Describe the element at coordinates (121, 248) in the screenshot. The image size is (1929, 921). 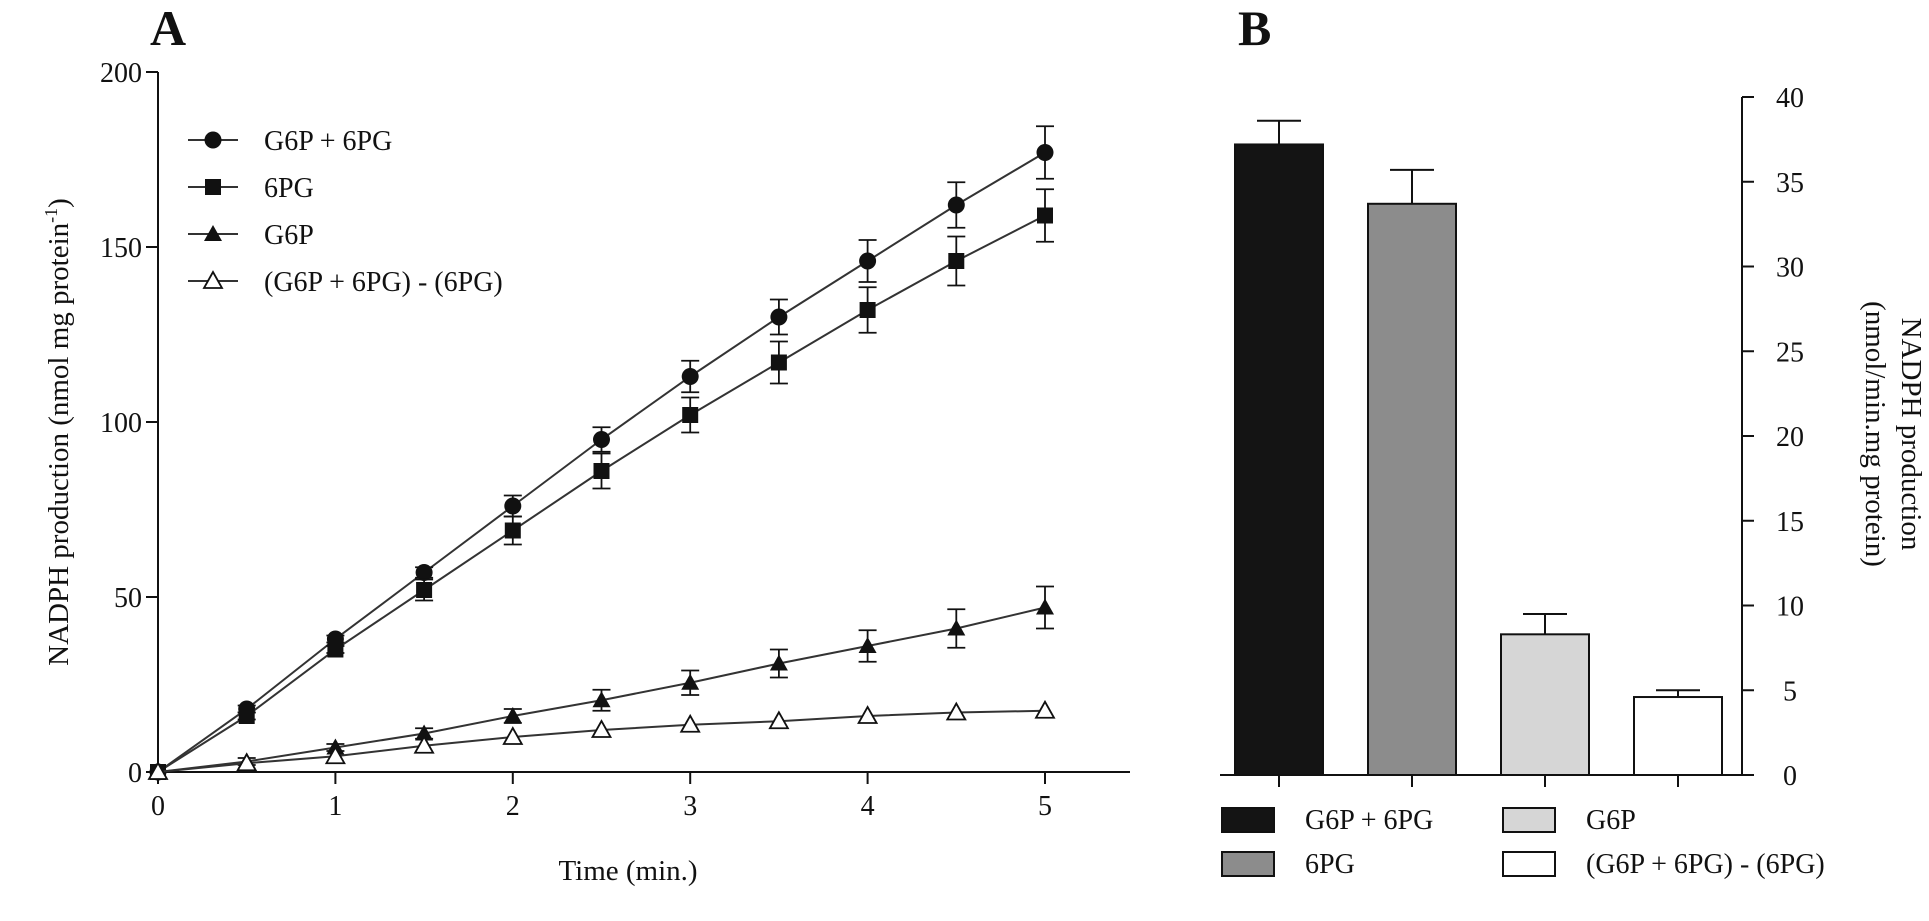
I see `panel-a-y-tick-label: 150` at that location.